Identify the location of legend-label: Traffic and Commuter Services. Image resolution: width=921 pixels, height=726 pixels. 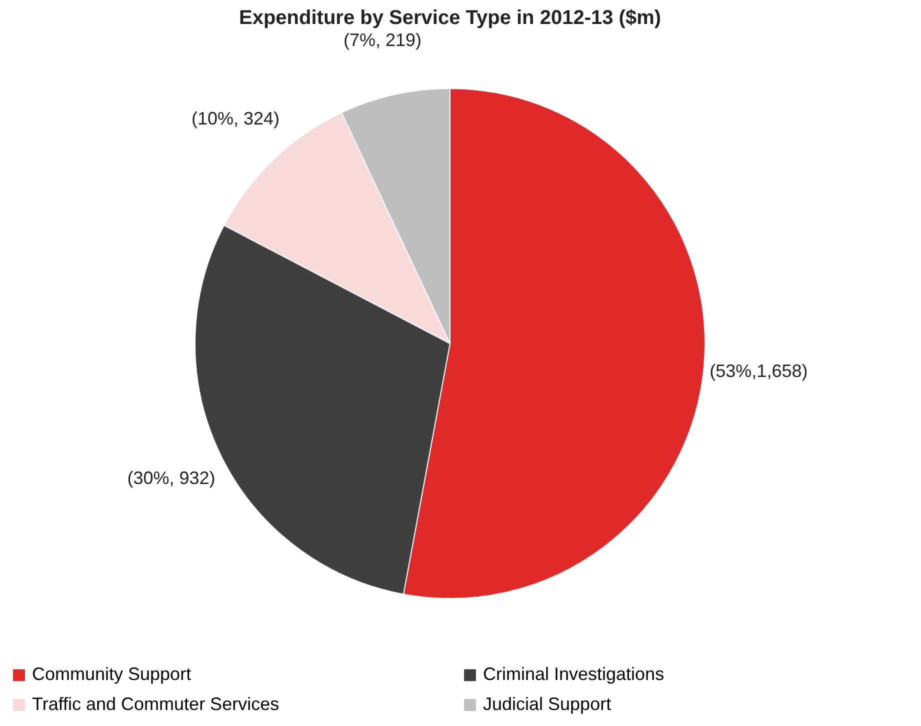
(156, 704).